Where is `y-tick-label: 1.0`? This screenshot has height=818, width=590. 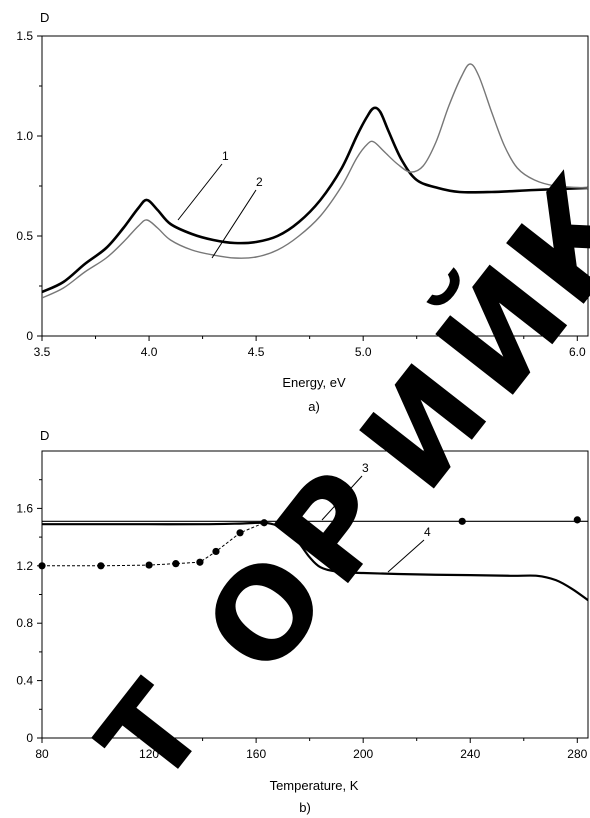
y-tick-label: 1.0 is located at coordinates (24, 136).